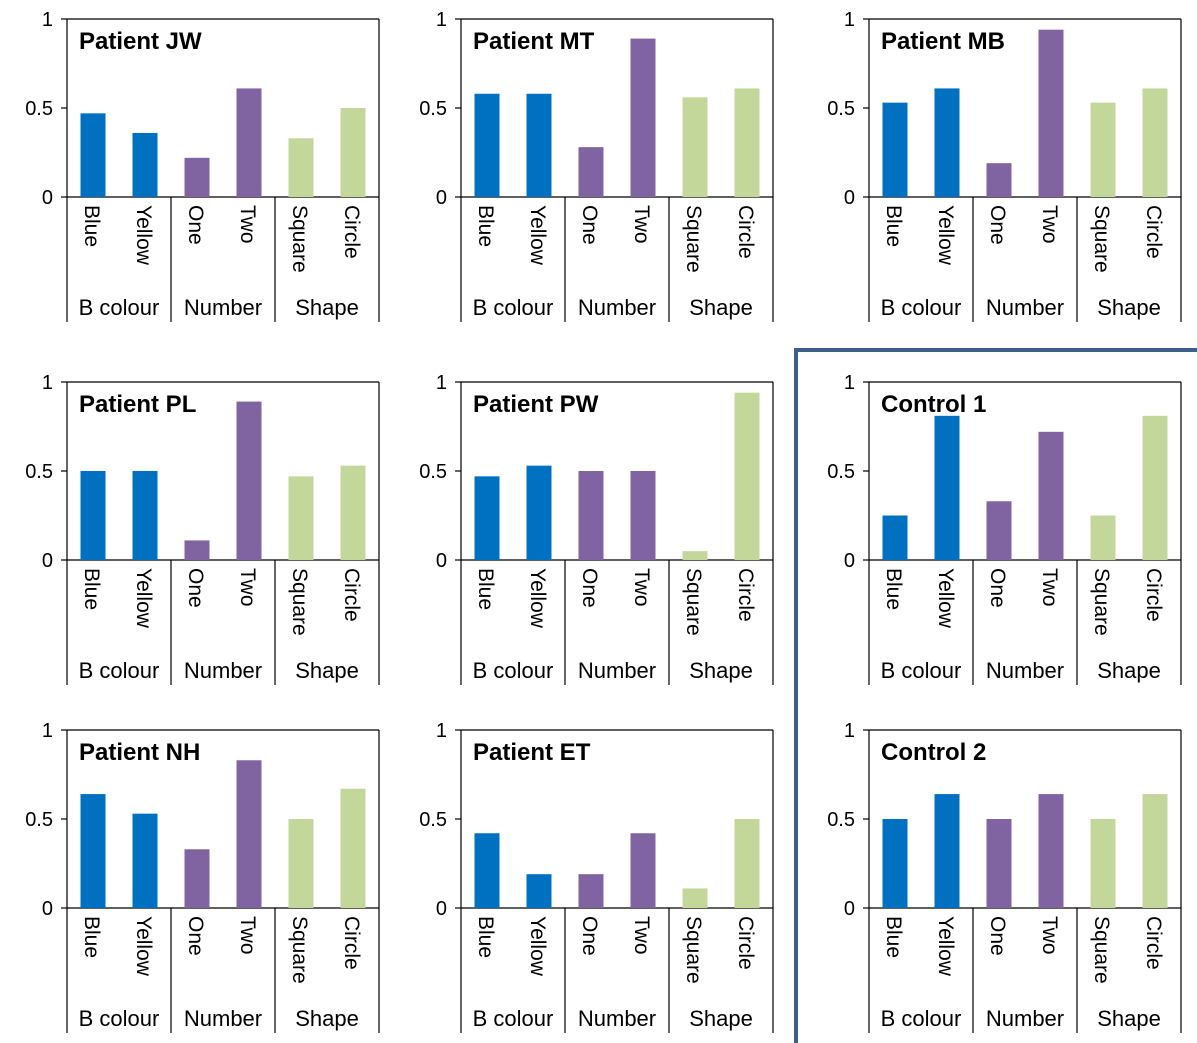 This screenshot has width=1197, height=1043. Describe the element at coordinates (137, 404) in the screenshot. I see `panel-title: Patient PL` at that location.